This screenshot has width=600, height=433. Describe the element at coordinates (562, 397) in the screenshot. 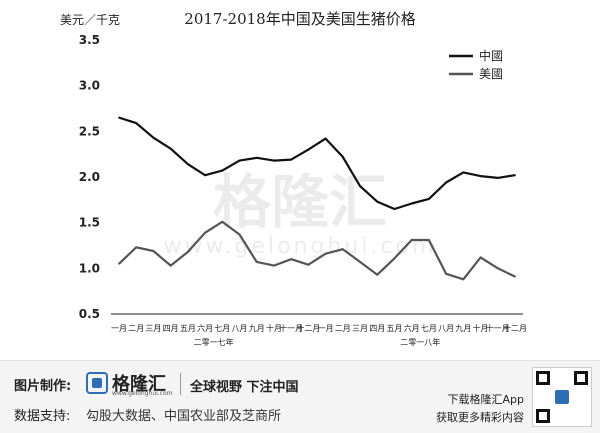

I see `qr-code-icon` at that location.